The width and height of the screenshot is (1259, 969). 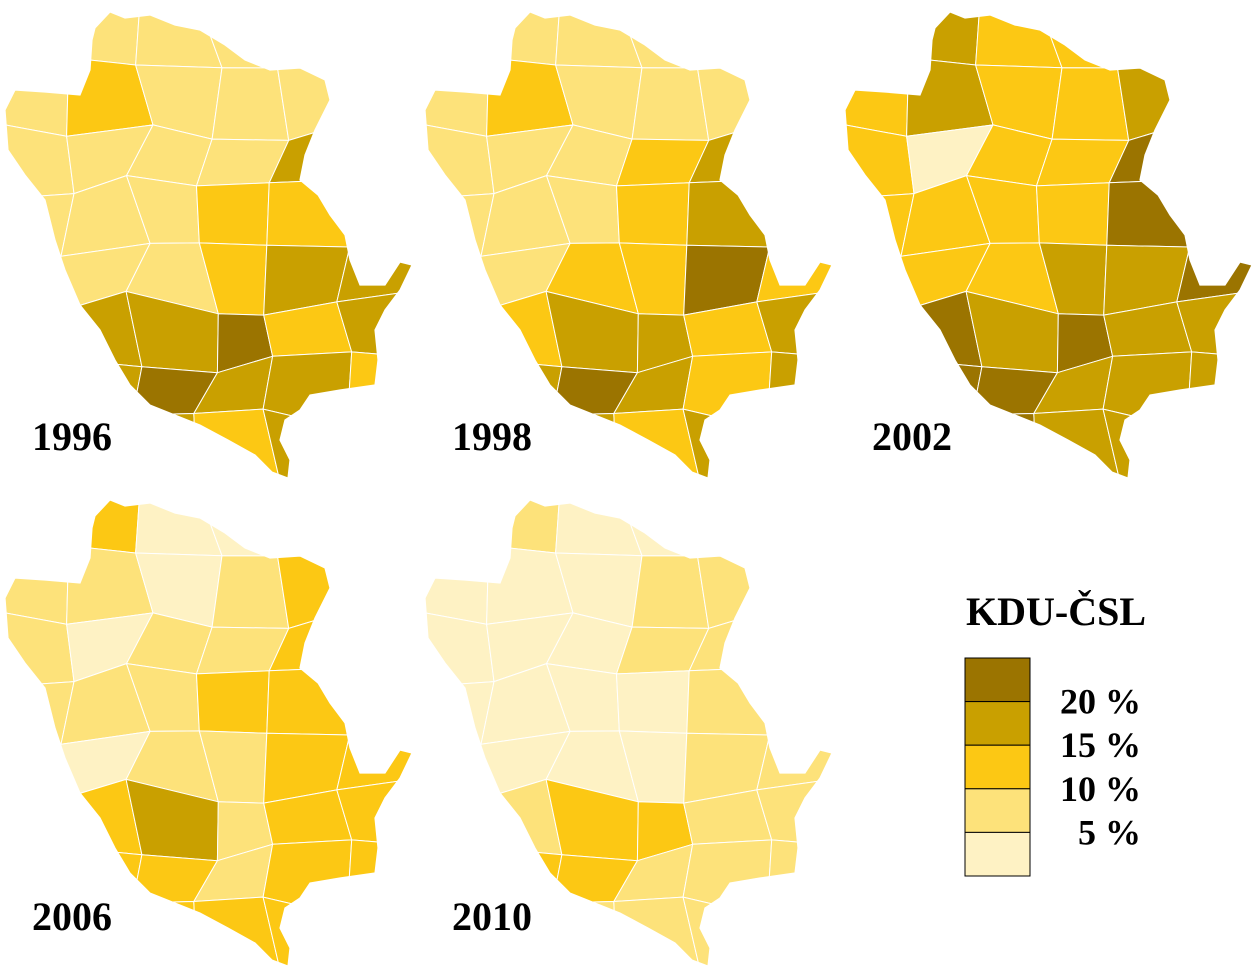 What do you see at coordinates (1109, 832) in the screenshot?
I see `legend-label: 5 %` at bounding box center [1109, 832].